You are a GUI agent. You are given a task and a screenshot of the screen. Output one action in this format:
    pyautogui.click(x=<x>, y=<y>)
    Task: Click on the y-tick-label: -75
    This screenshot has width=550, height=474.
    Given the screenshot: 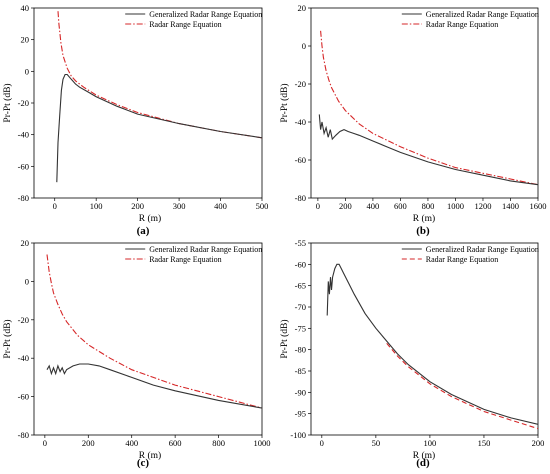 What is the action you would take?
    pyautogui.click(x=300, y=328)
    